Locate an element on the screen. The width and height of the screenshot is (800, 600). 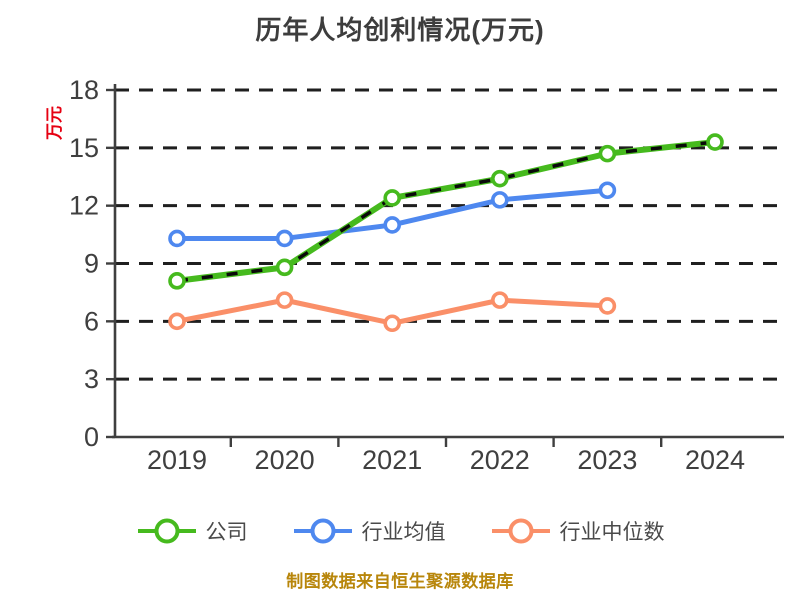
data-point-industry-average-2023 is located at coordinates (607, 190).